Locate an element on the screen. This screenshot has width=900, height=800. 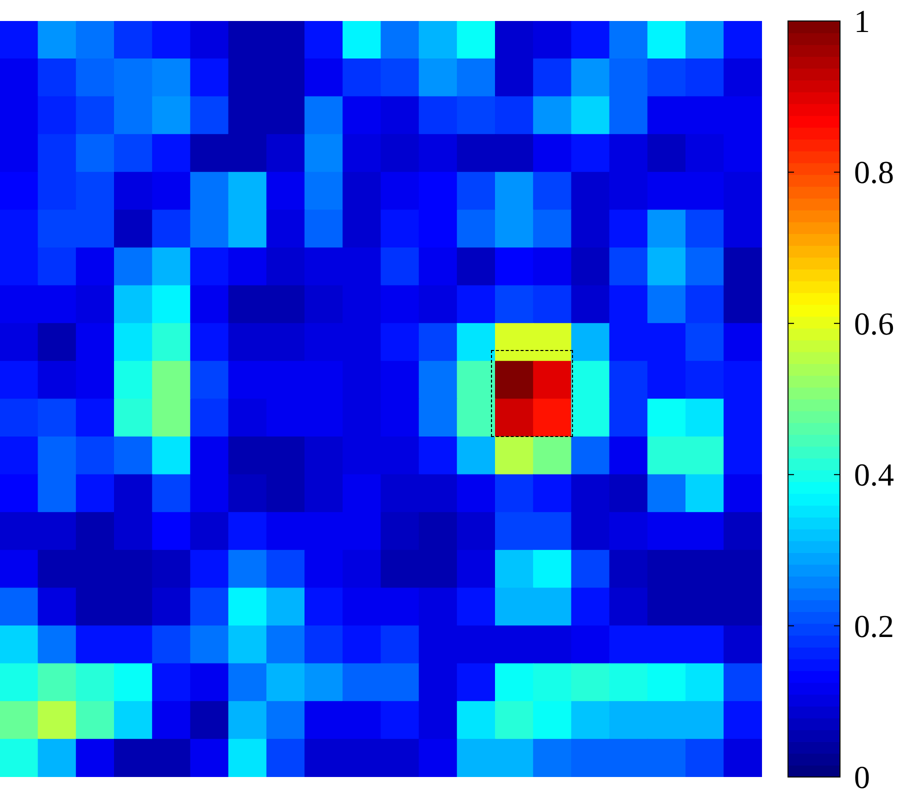
color-bar-label: 0 is located at coordinates (862, 777).